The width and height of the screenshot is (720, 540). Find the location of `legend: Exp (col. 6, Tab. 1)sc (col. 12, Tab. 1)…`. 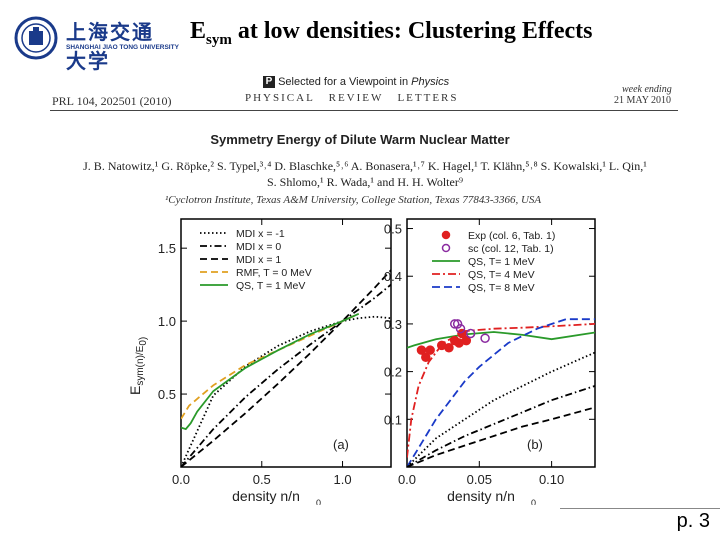

legend: Exp (col. 6, Tab. 1)sc (col. 12, Tab. 1)… is located at coordinates (493, 262).